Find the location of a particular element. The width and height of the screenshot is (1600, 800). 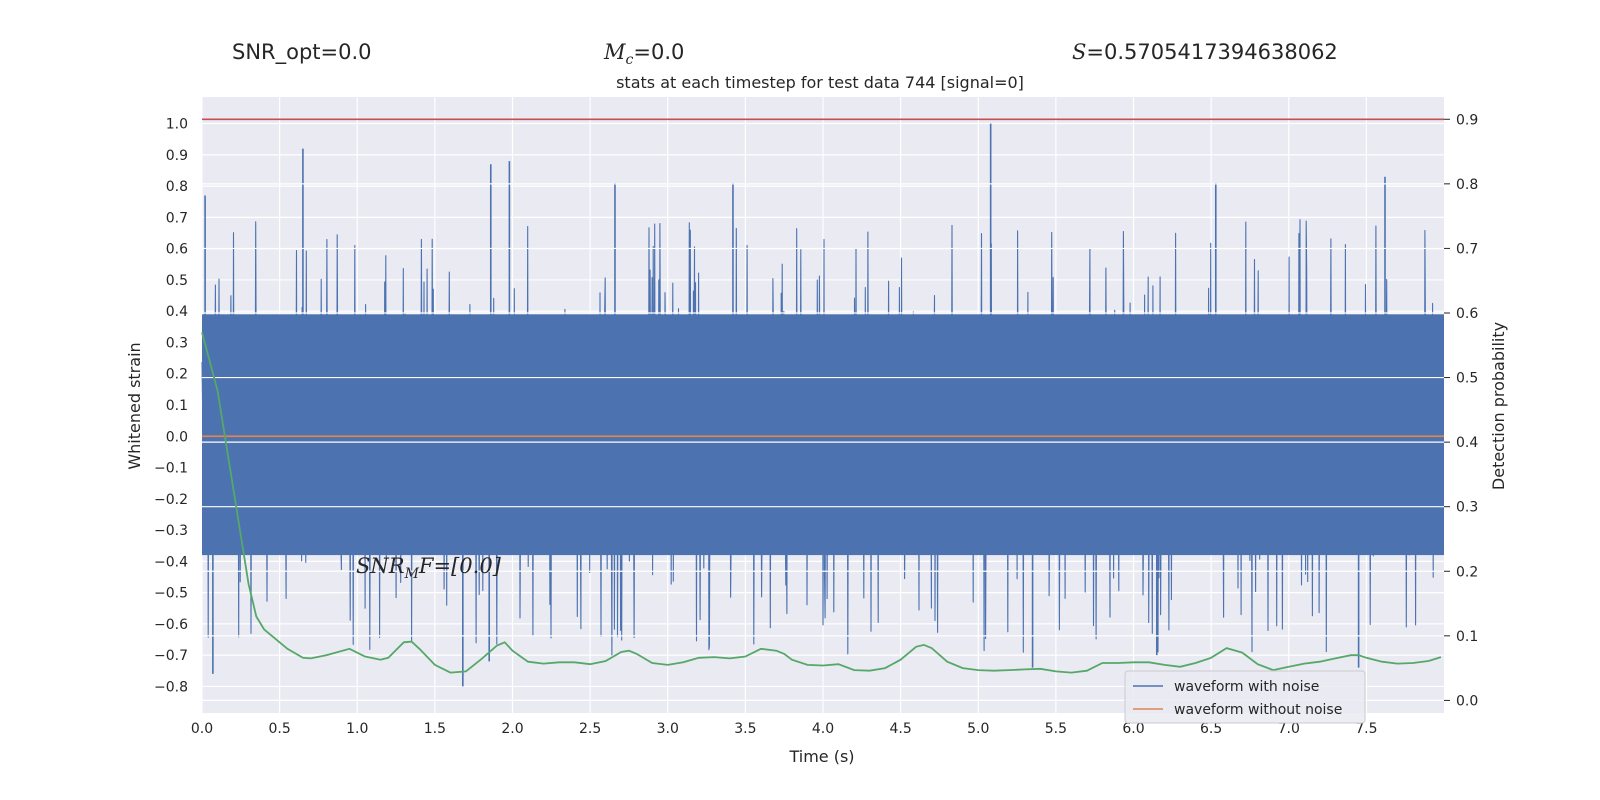

y2-tick-label: 0.2 is located at coordinates (1467, 572).